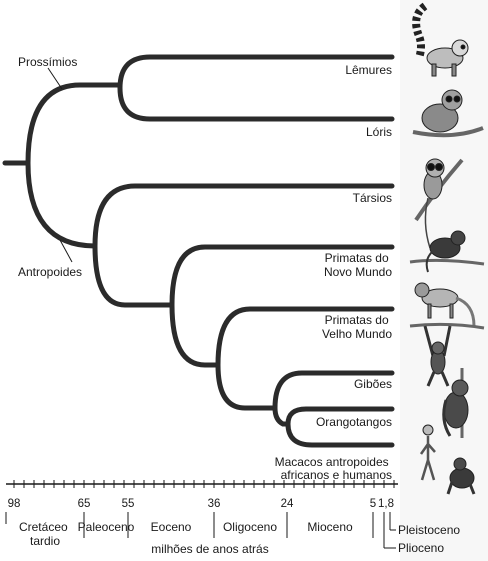  I want to click on period-label-eocene: Eoceno, so click(171, 527).